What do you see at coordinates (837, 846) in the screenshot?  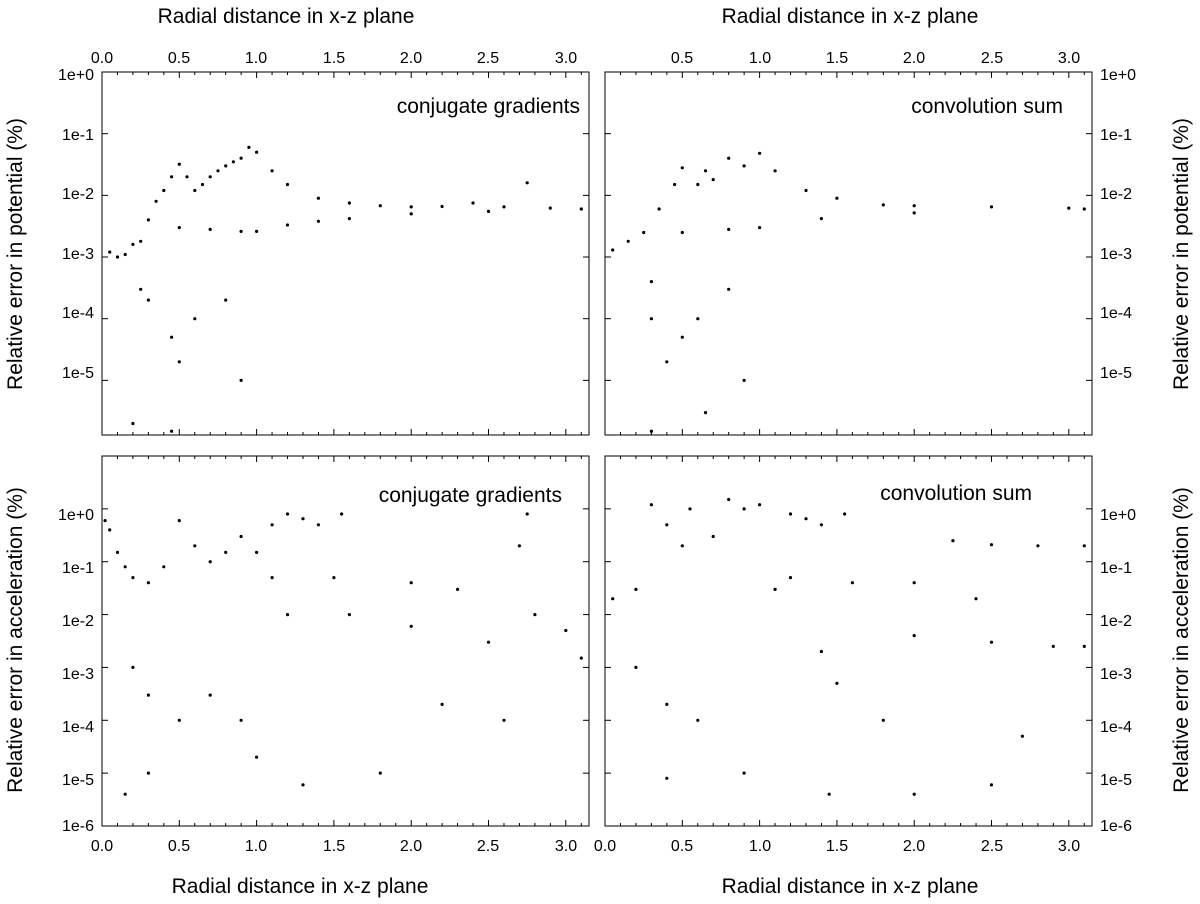 I see `x-tick-label: 1.5` at bounding box center [837, 846].